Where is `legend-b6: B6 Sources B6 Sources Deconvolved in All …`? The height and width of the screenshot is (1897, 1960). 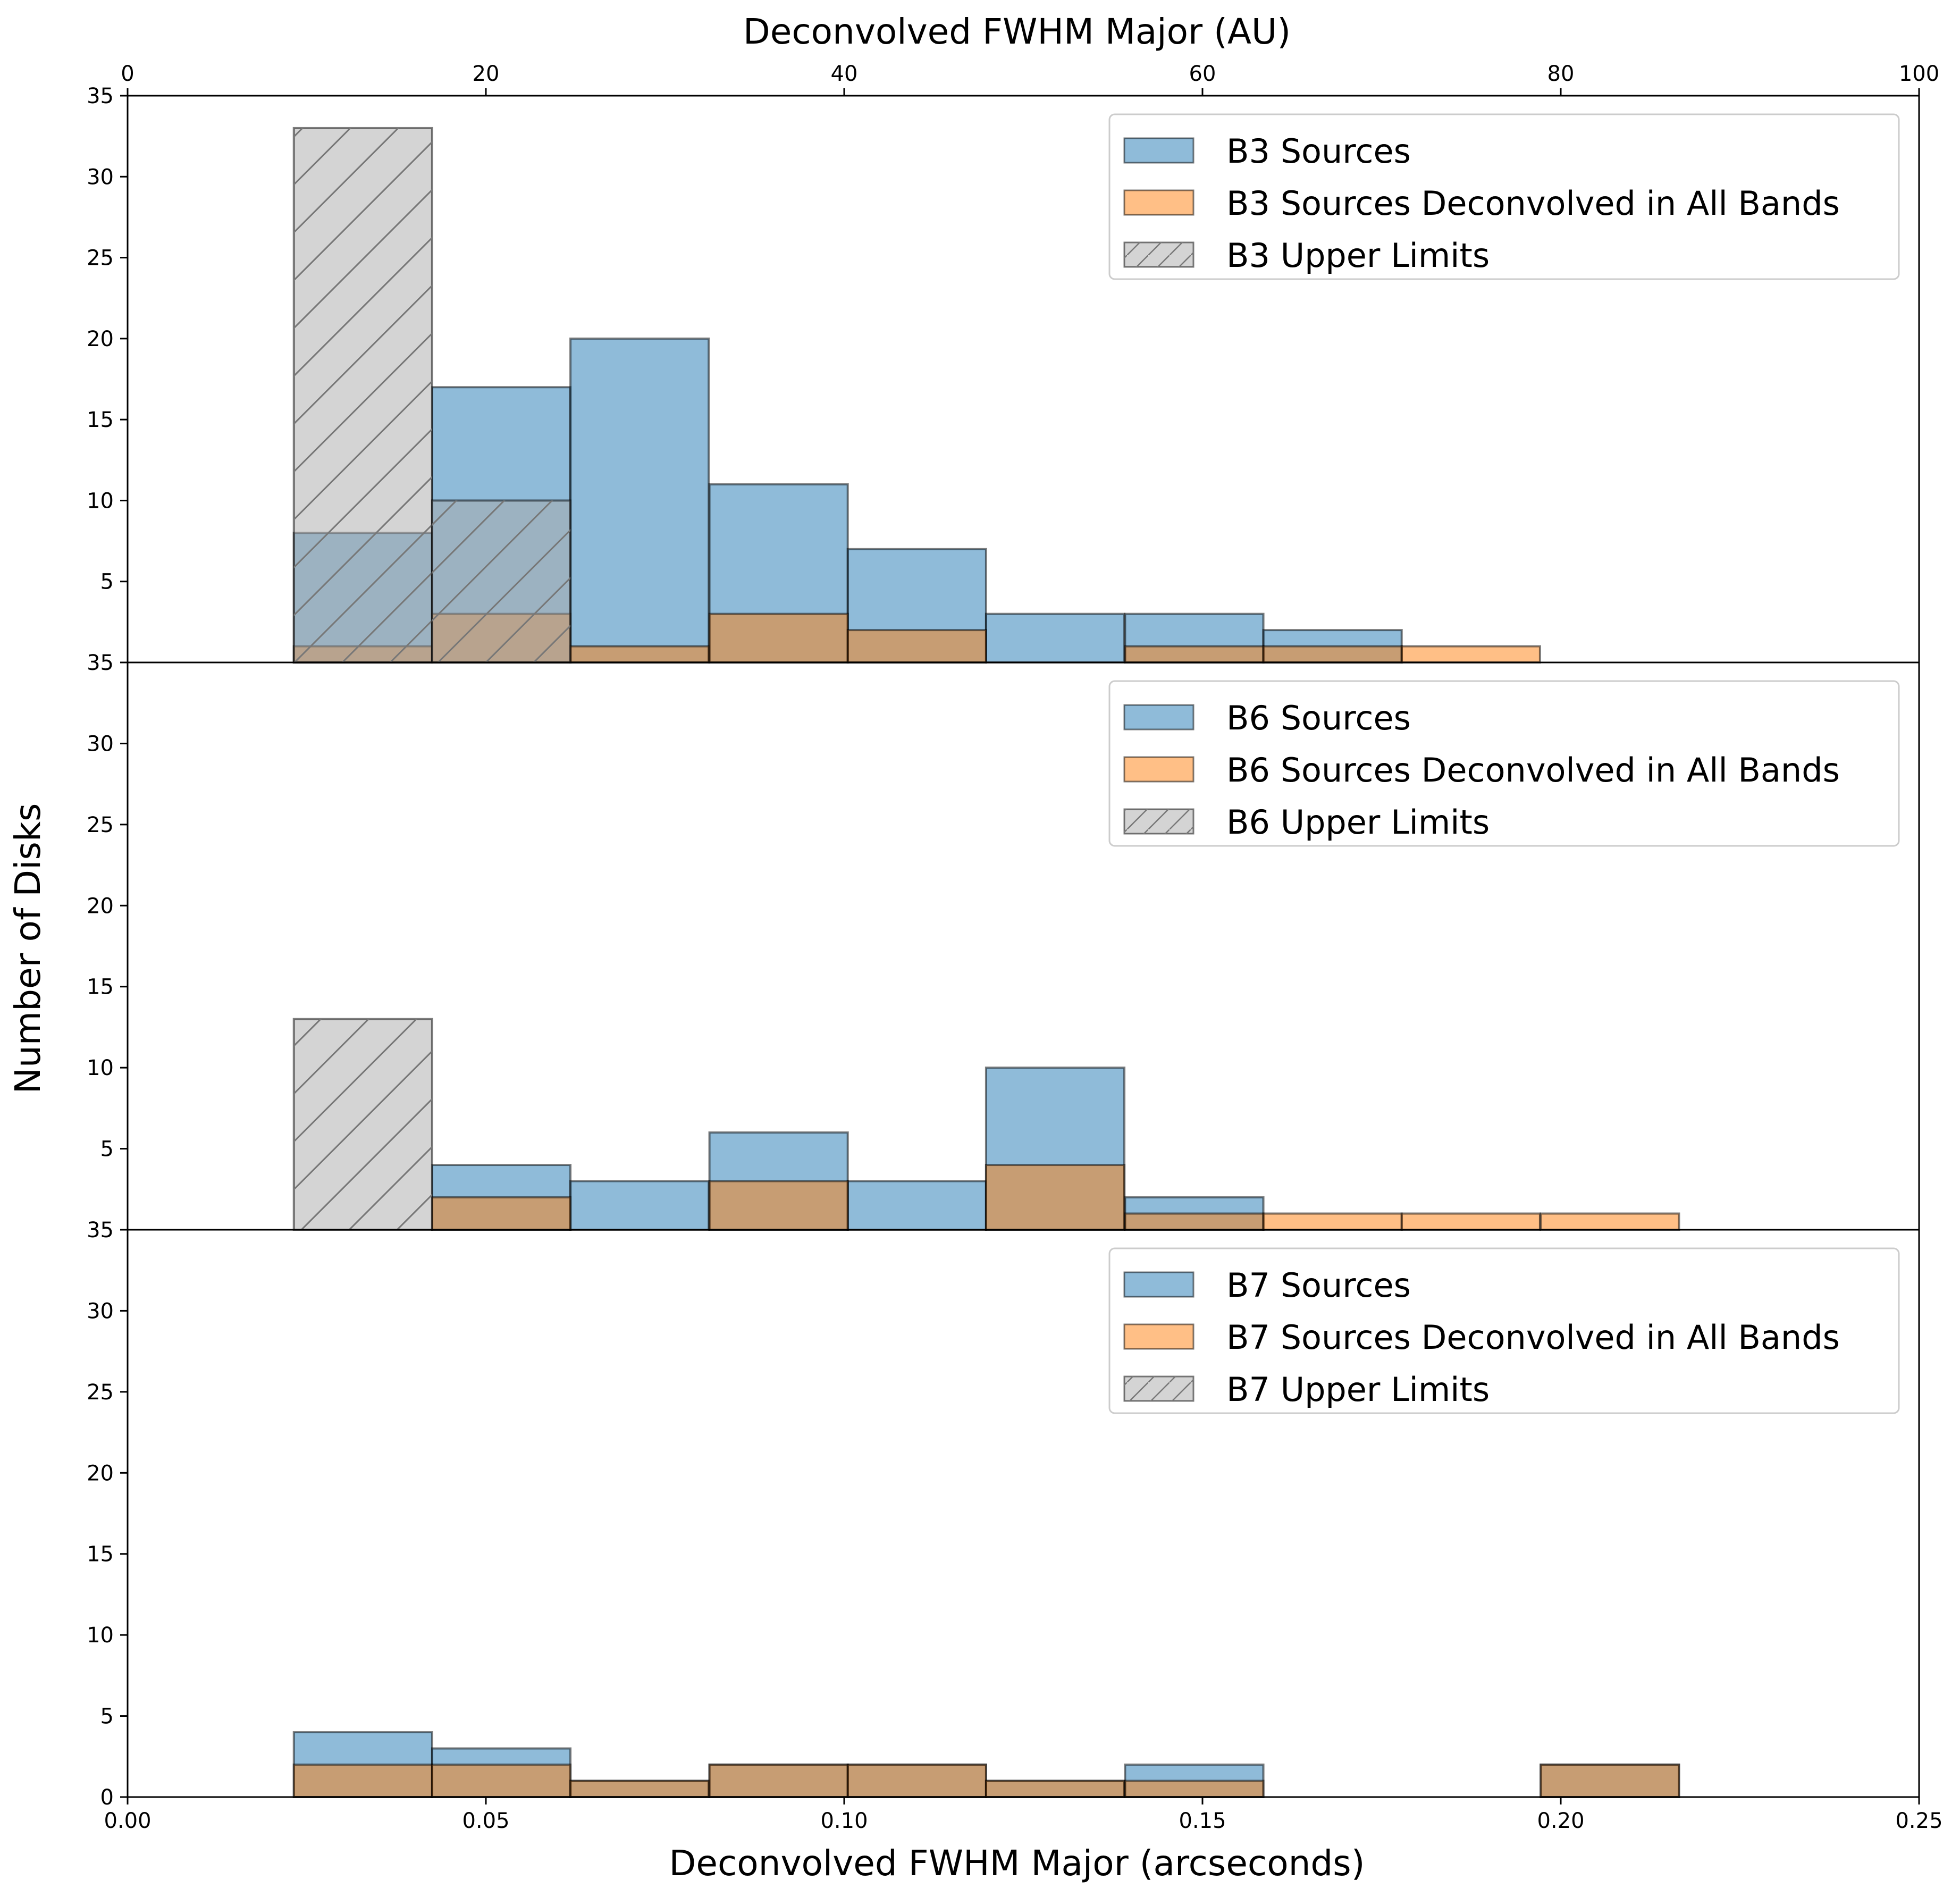 legend-b6: B6 Sources B6 Sources Deconvolved in All … is located at coordinates (1504, 763).